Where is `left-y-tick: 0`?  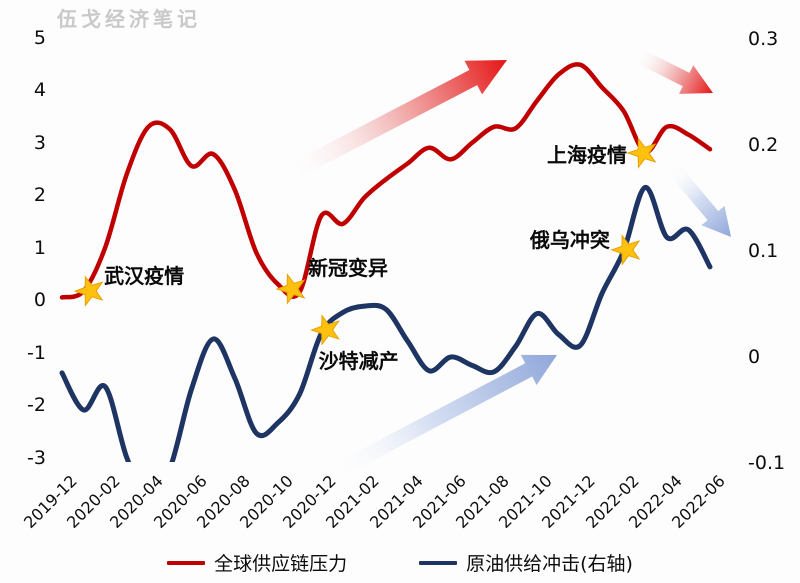 left-y-tick: 0 is located at coordinates (39, 300).